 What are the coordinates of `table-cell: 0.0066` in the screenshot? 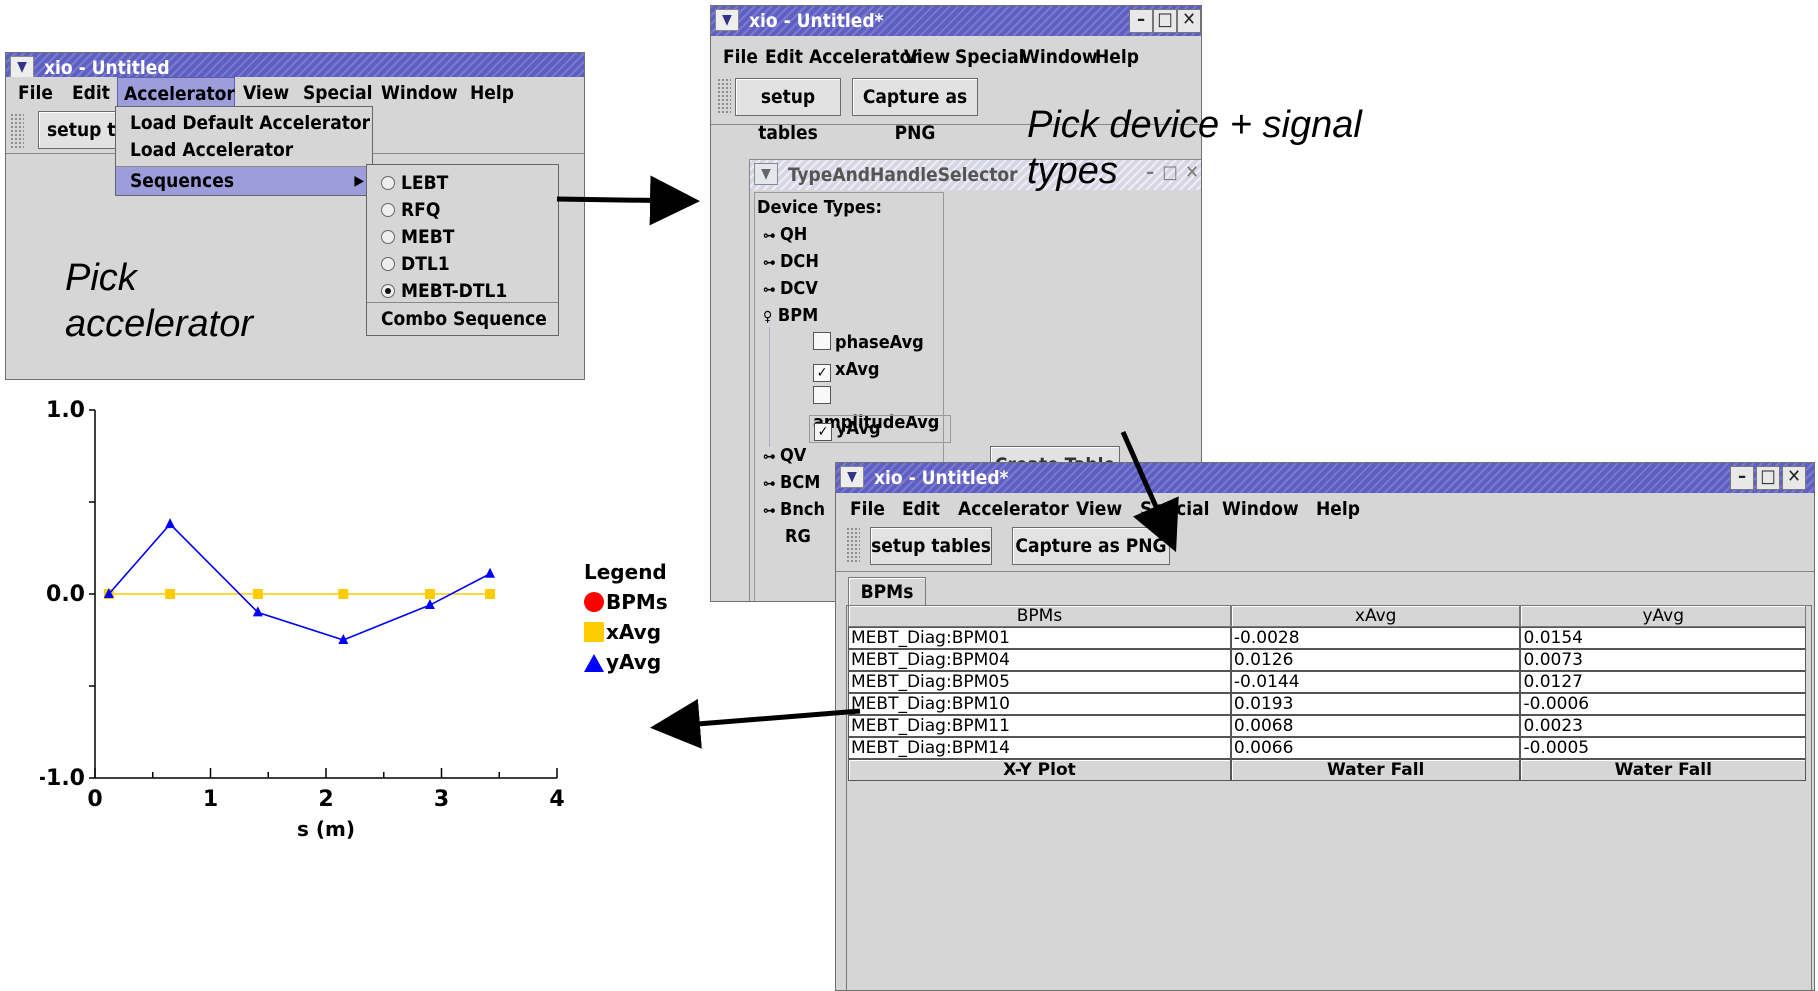 It's located at (1375, 748).